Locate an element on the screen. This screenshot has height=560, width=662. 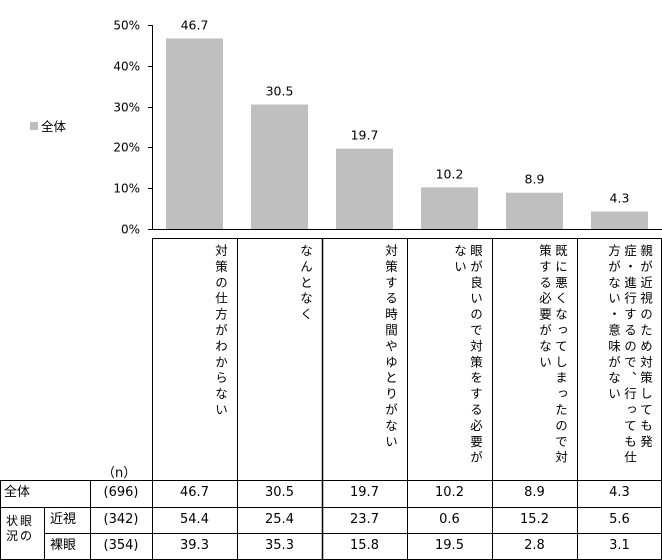
y-tick-label: 10% is located at coordinates (126, 189).